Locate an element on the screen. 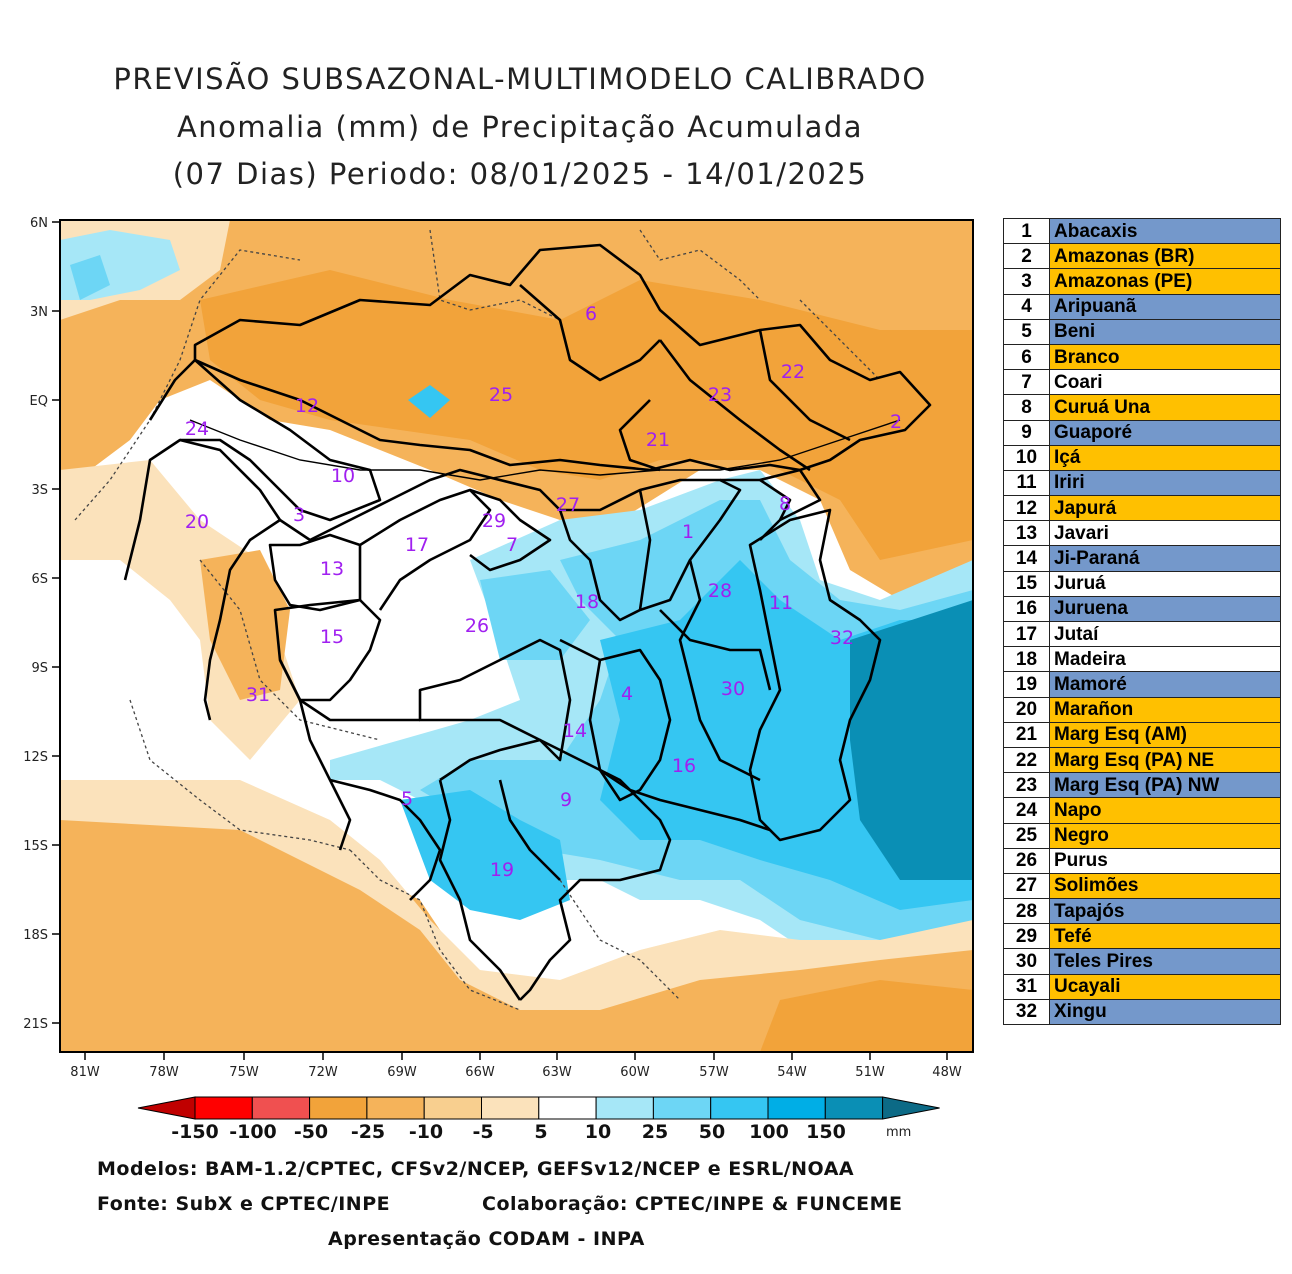 This screenshot has width=1292, height=1274. legend-row: 14 Ji-Paraná is located at coordinates (1142, 558).